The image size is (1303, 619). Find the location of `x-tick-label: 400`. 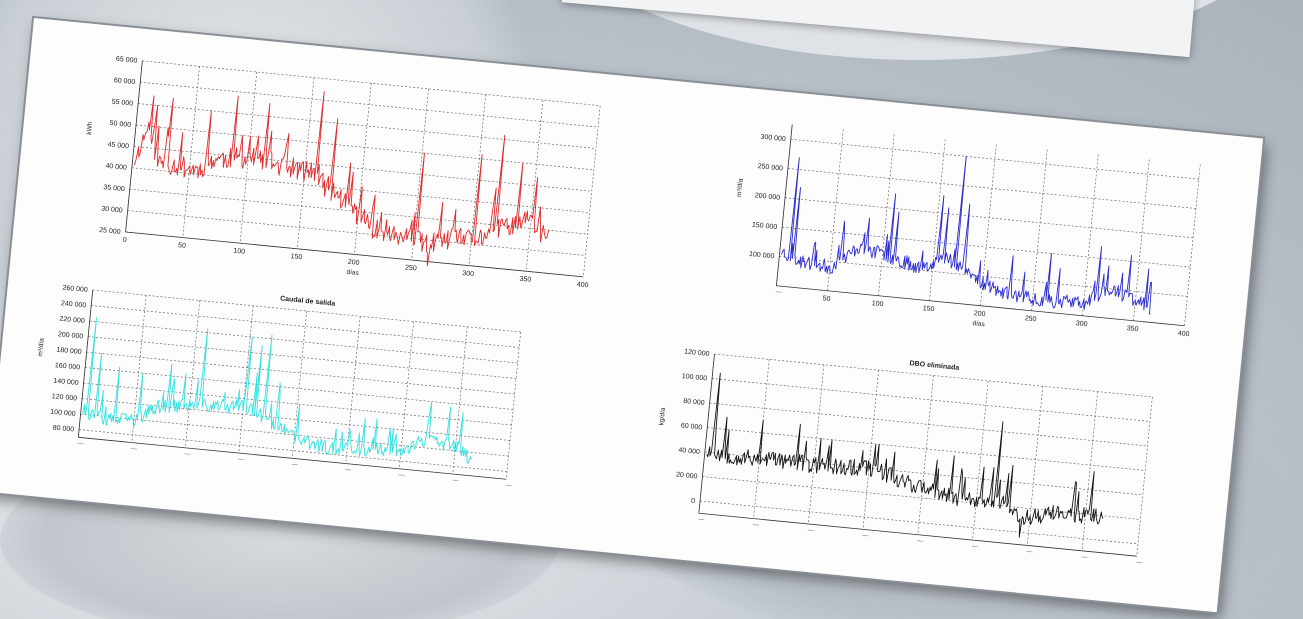

x-tick-label: 400 is located at coordinates (582, 285).